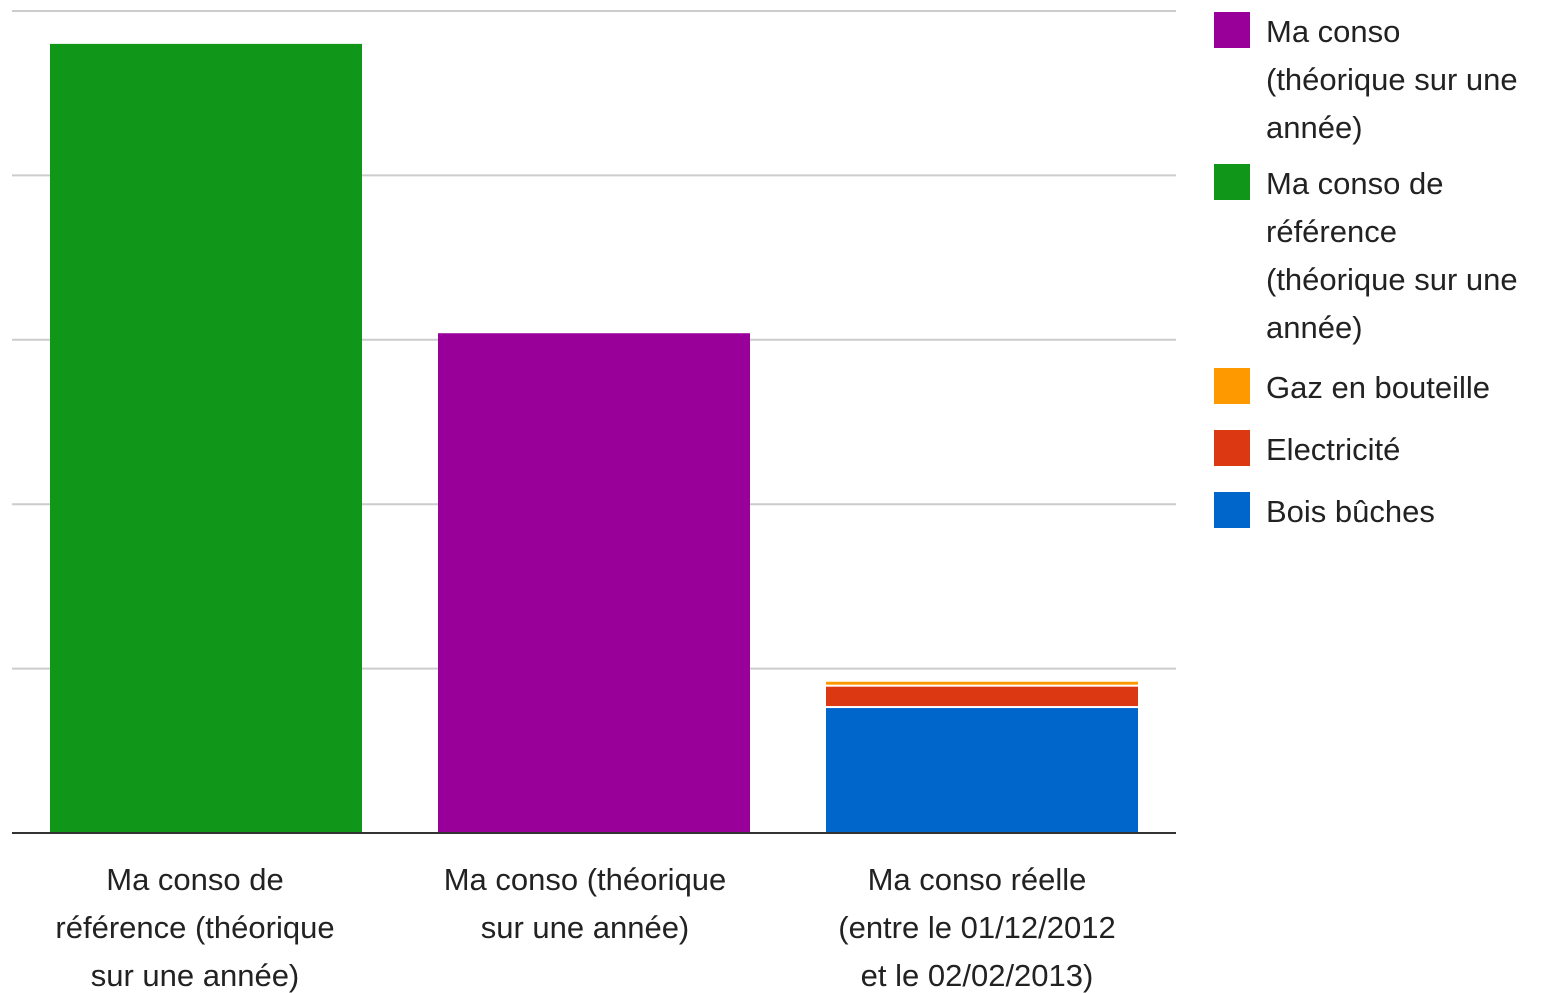 This screenshot has width=1547, height=993. I want to click on legend-label-electricite: Electricité, so click(1333, 449).